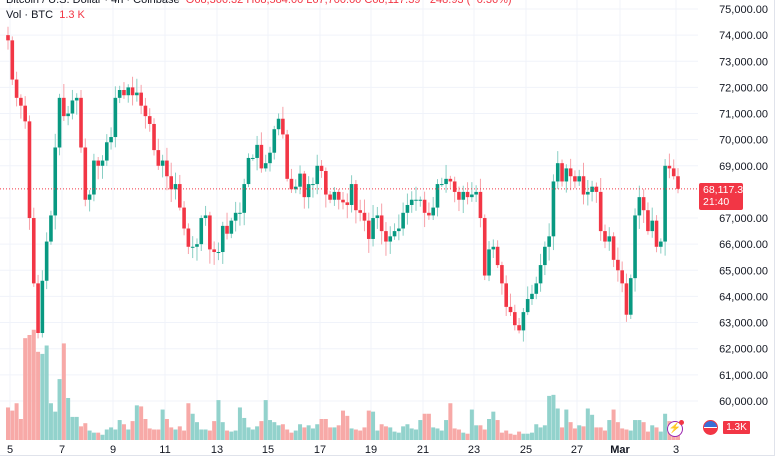  Describe the element at coordinates (743, 402) in the screenshot. I see `price-axis-label: 60,000.00` at that location.